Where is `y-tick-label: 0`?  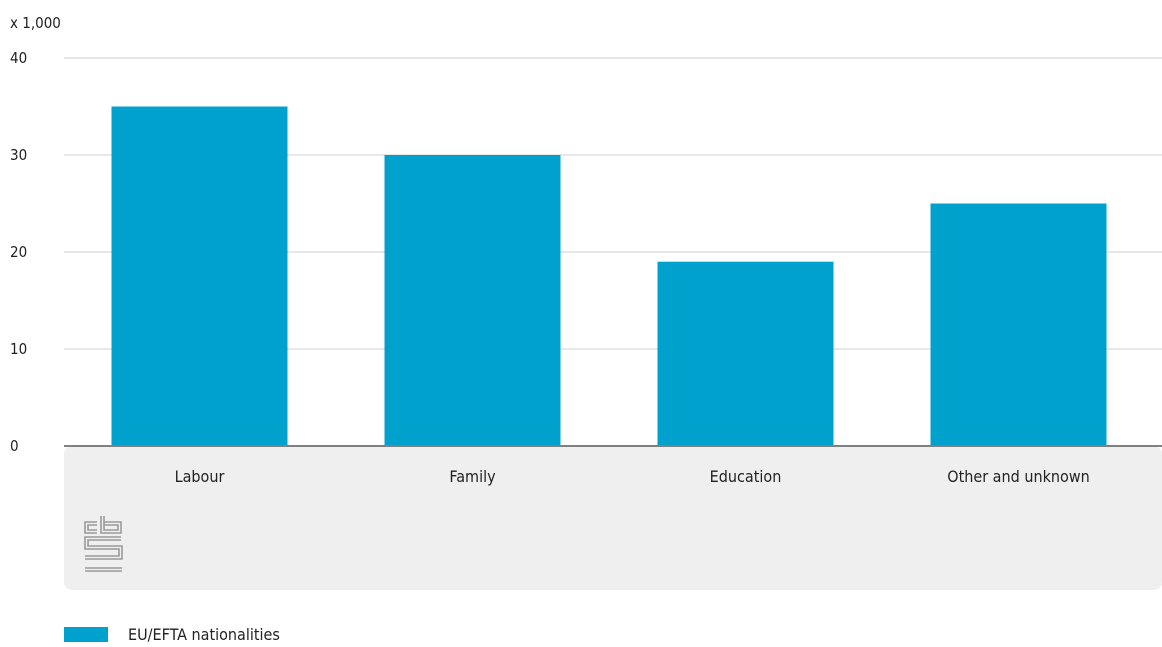 y-tick-label: 0 is located at coordinates (14, 446).